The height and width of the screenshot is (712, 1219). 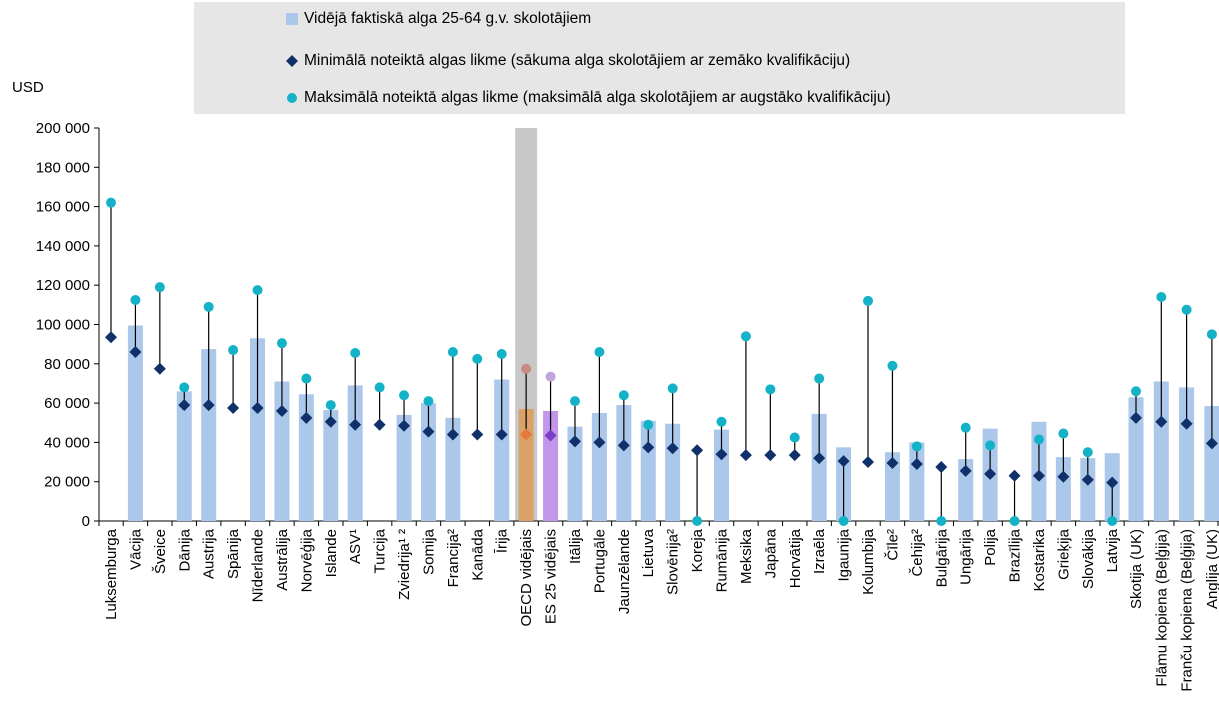 I want to click on x-tick-label: Lietuva, so click(x=648, y=552).